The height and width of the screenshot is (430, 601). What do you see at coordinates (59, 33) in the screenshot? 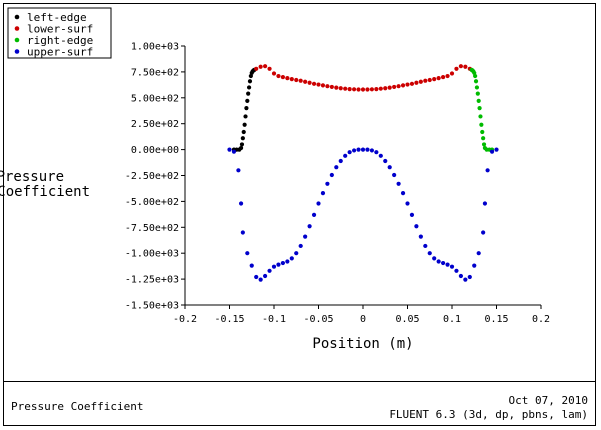
I see `legend-box` at bounding box center [59, 33].